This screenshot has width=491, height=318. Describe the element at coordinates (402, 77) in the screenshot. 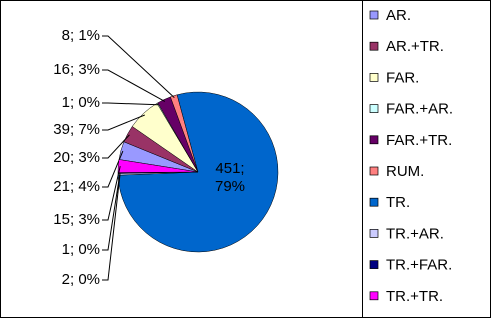

I see `legend-label: FAR.` at that location.